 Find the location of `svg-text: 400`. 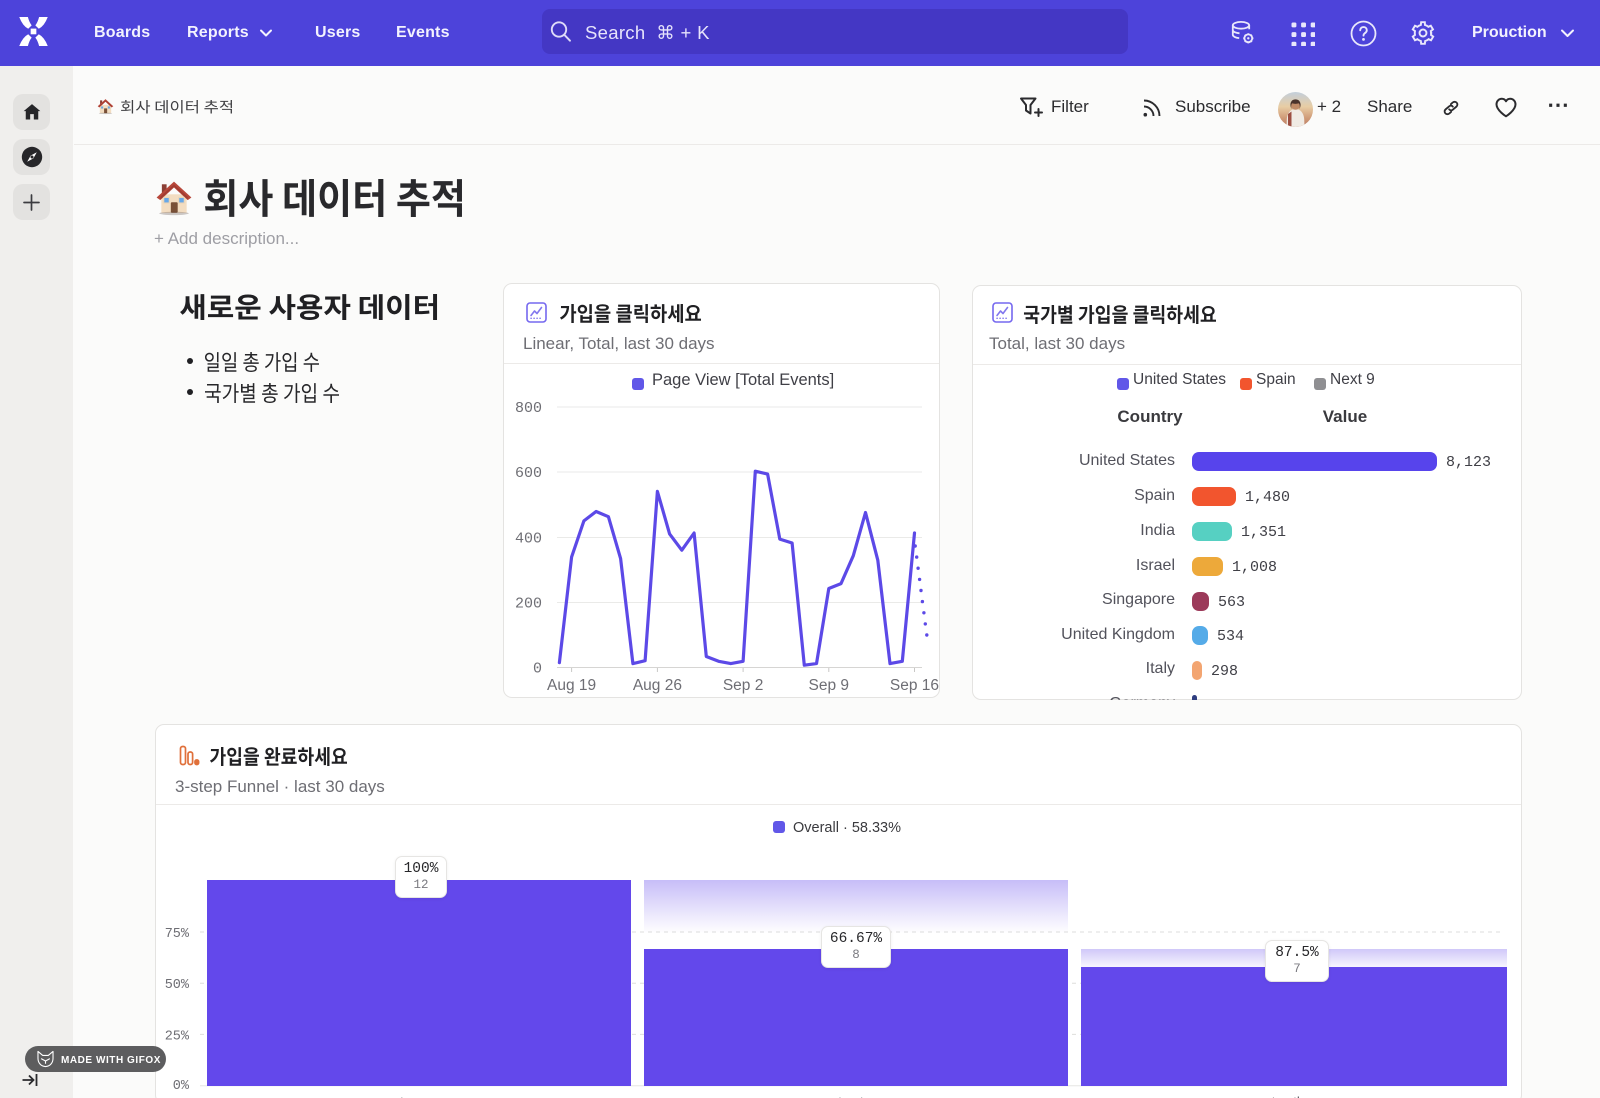

svg-text: 400 is located at coordinates (528, 539).